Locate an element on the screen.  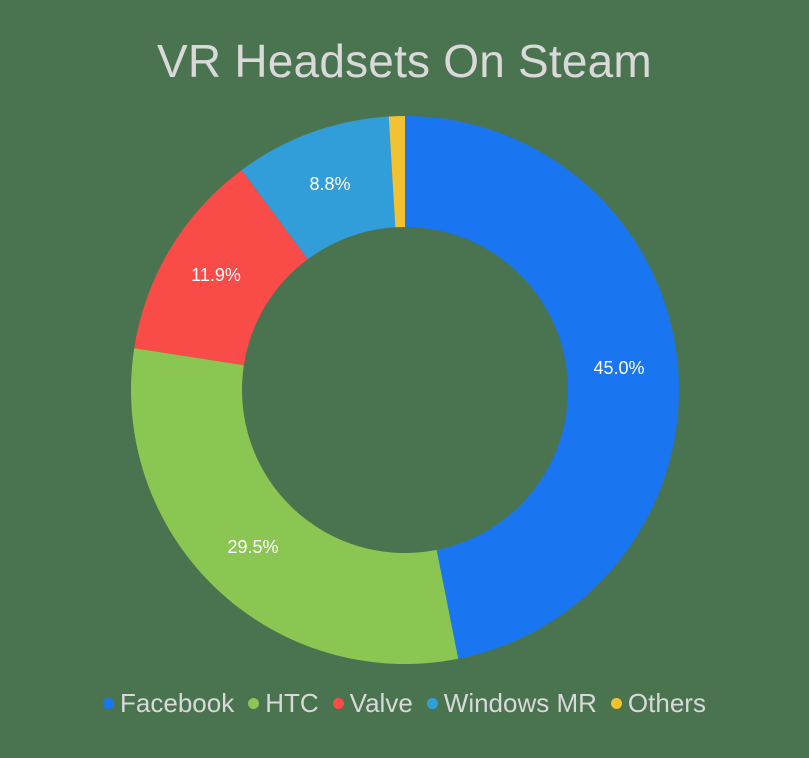
slice-valve is located at coordinates (221, 268).